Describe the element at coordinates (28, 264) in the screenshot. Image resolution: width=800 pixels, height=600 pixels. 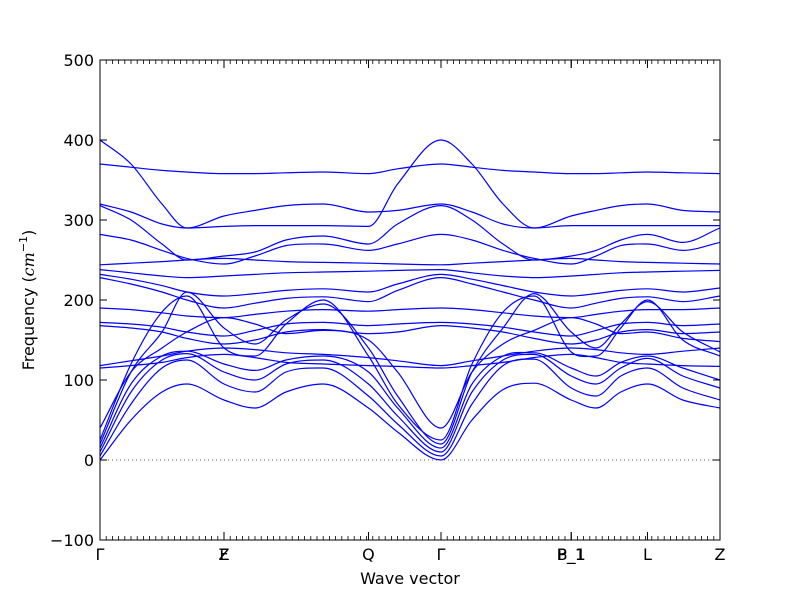
I see `y-axis-label-unit: cm` at that location.